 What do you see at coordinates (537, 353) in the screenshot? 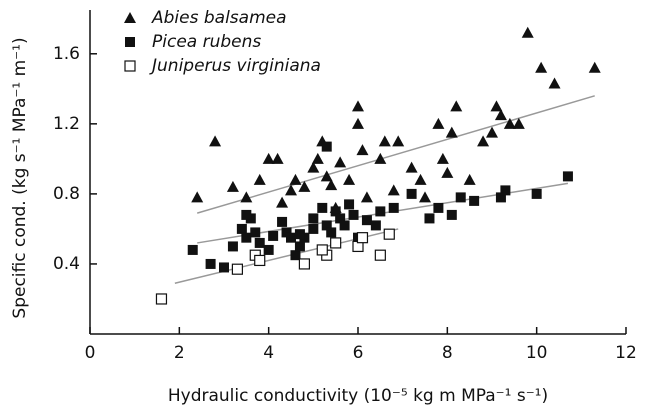
I see `x-tick-label: 10` at bounding box center [537, 353].